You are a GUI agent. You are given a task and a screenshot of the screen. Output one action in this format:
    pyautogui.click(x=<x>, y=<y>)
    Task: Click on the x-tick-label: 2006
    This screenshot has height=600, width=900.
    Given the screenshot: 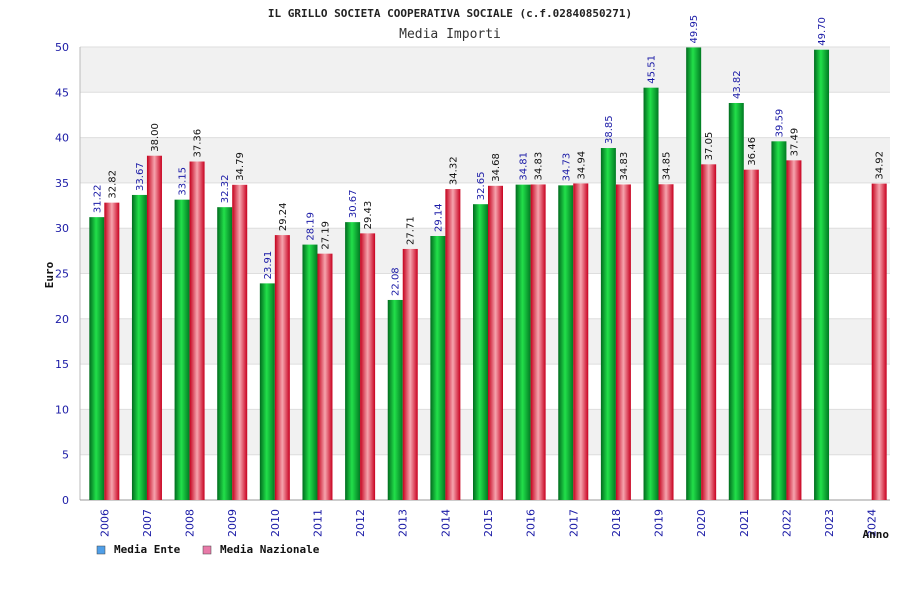 What is the action you would take?
    pyautogui.click(x=104, y=523)
    